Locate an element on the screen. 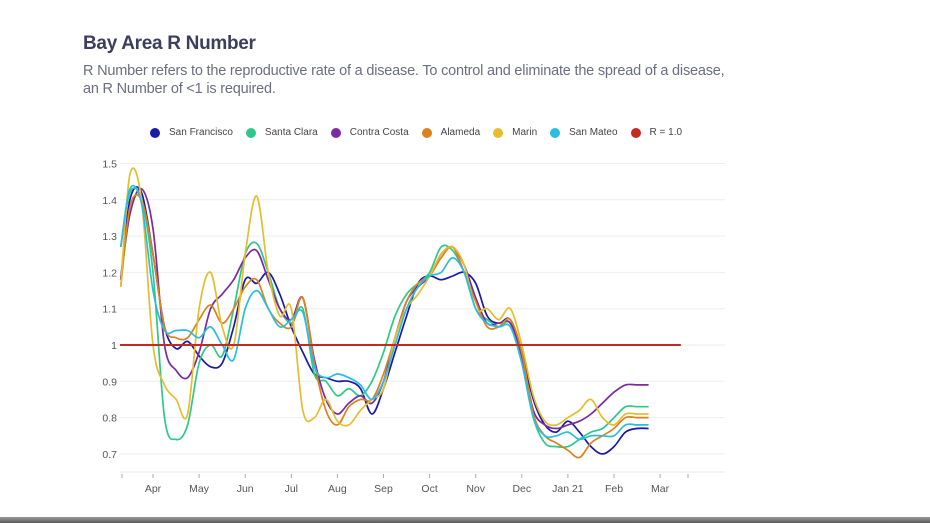 The image size is (930, 523). y-tick-label: 1.1 is located at coordinates (109, 310).